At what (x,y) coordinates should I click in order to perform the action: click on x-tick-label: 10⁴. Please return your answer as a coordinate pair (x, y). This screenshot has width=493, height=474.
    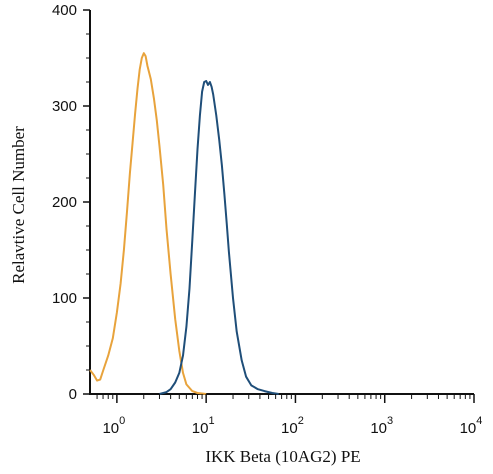
    Looking at the image, I should click on (471, 426).